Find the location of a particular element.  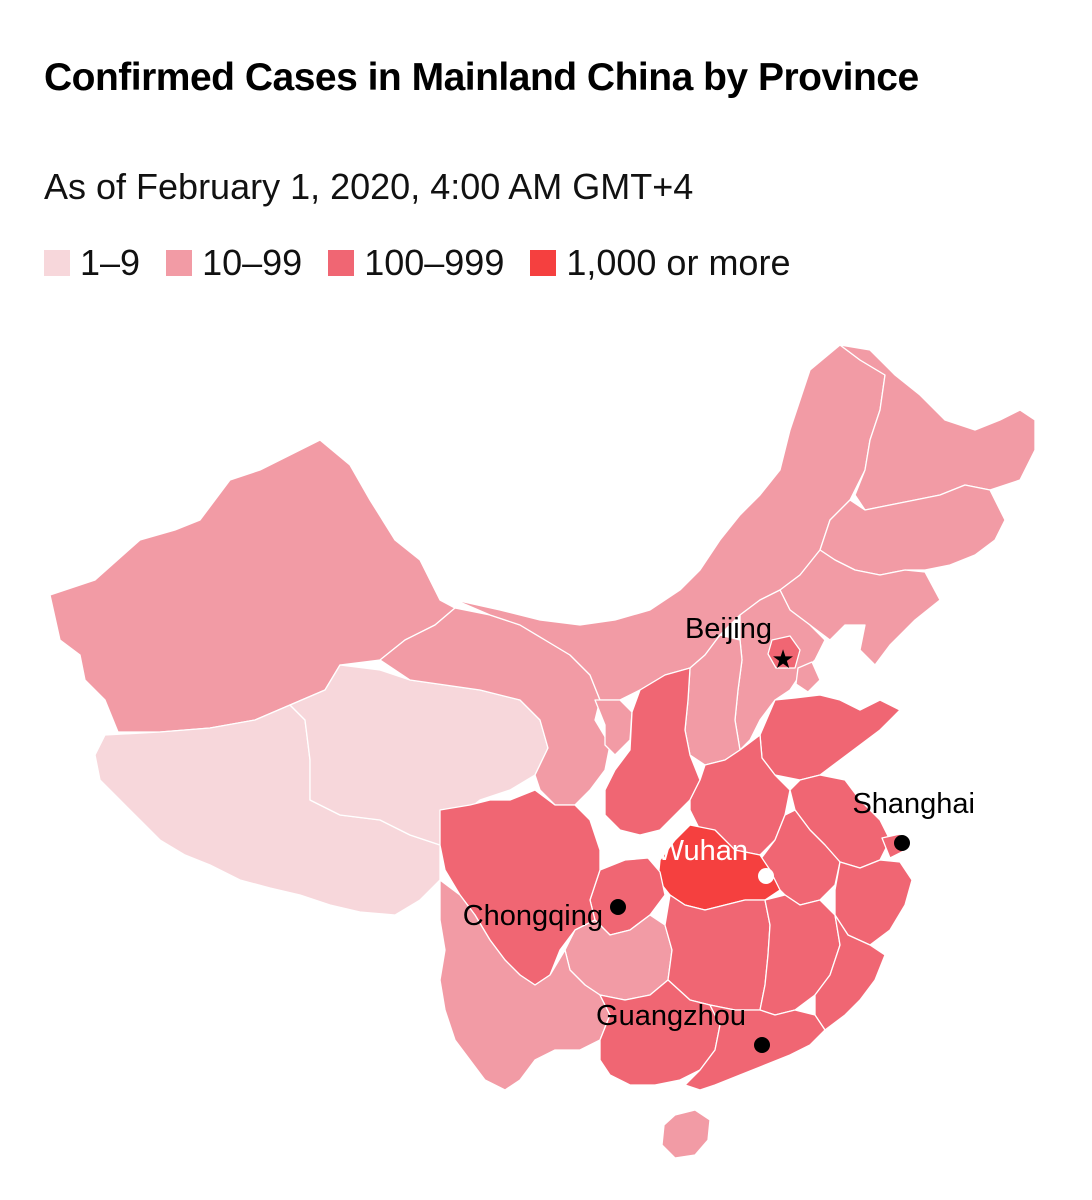

legend-label-1-9: 1–9 is located at coordinates (110, 262).